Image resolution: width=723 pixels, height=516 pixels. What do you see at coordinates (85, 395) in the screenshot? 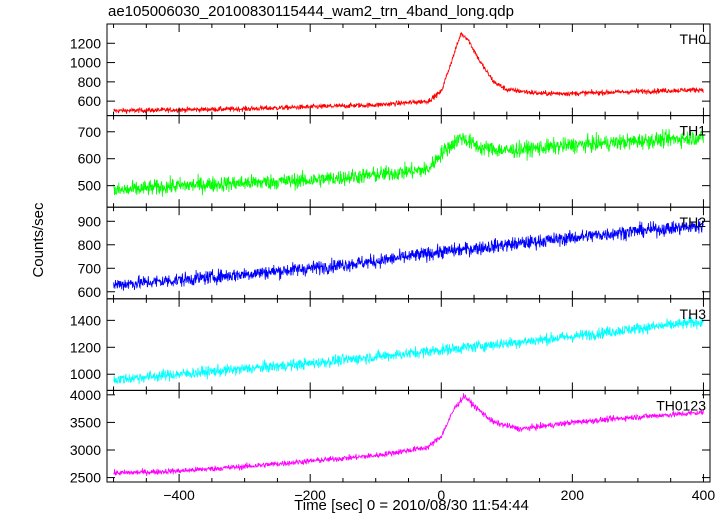
I see `y-tick-label: 4000` at bounding box center [85, 395].